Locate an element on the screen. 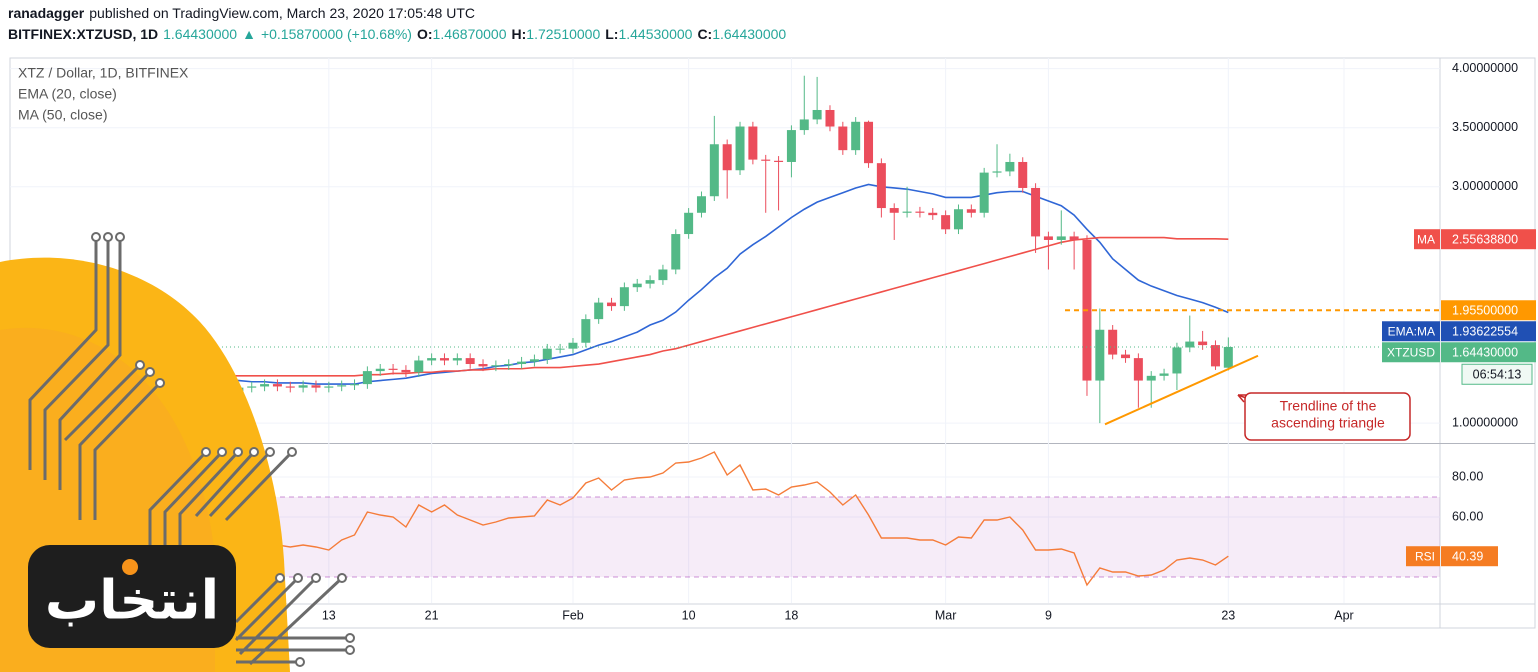 This screenshot has width=1538, height=672. annotation-arrowhead is located at coordinates (1242, 398).